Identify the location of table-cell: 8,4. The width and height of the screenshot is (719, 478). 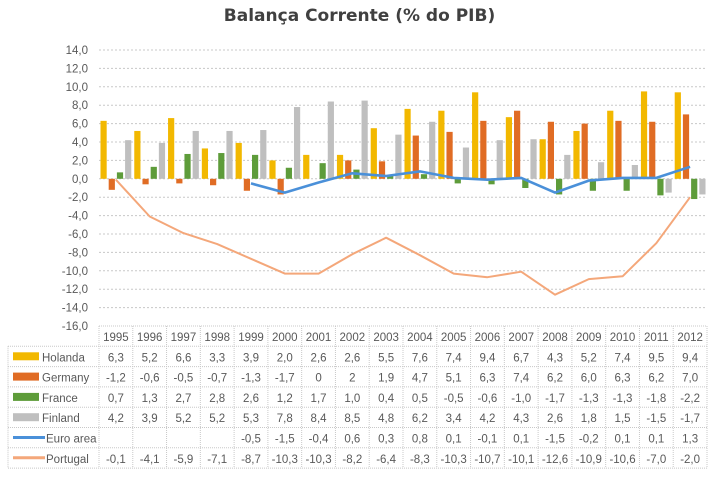
(319, 419).